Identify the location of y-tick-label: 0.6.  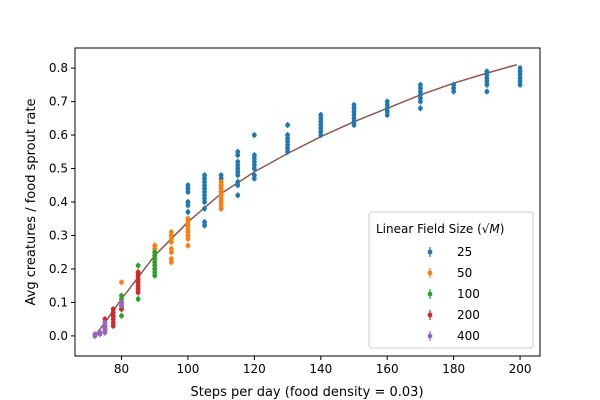
(58, 135).